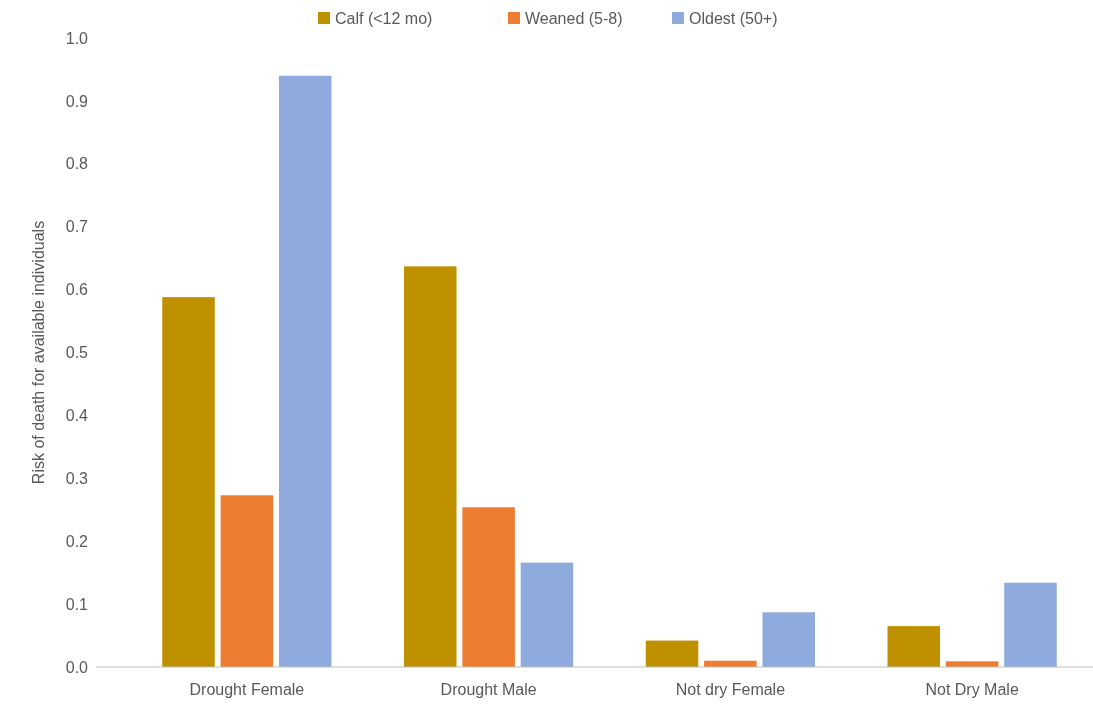 The height and width of the screenshot is (713, 1093). What do you see at coordinates (77, 667) in the screenshot?
I see `y-tick-label: 0.0` at bounding box center [77, 667].